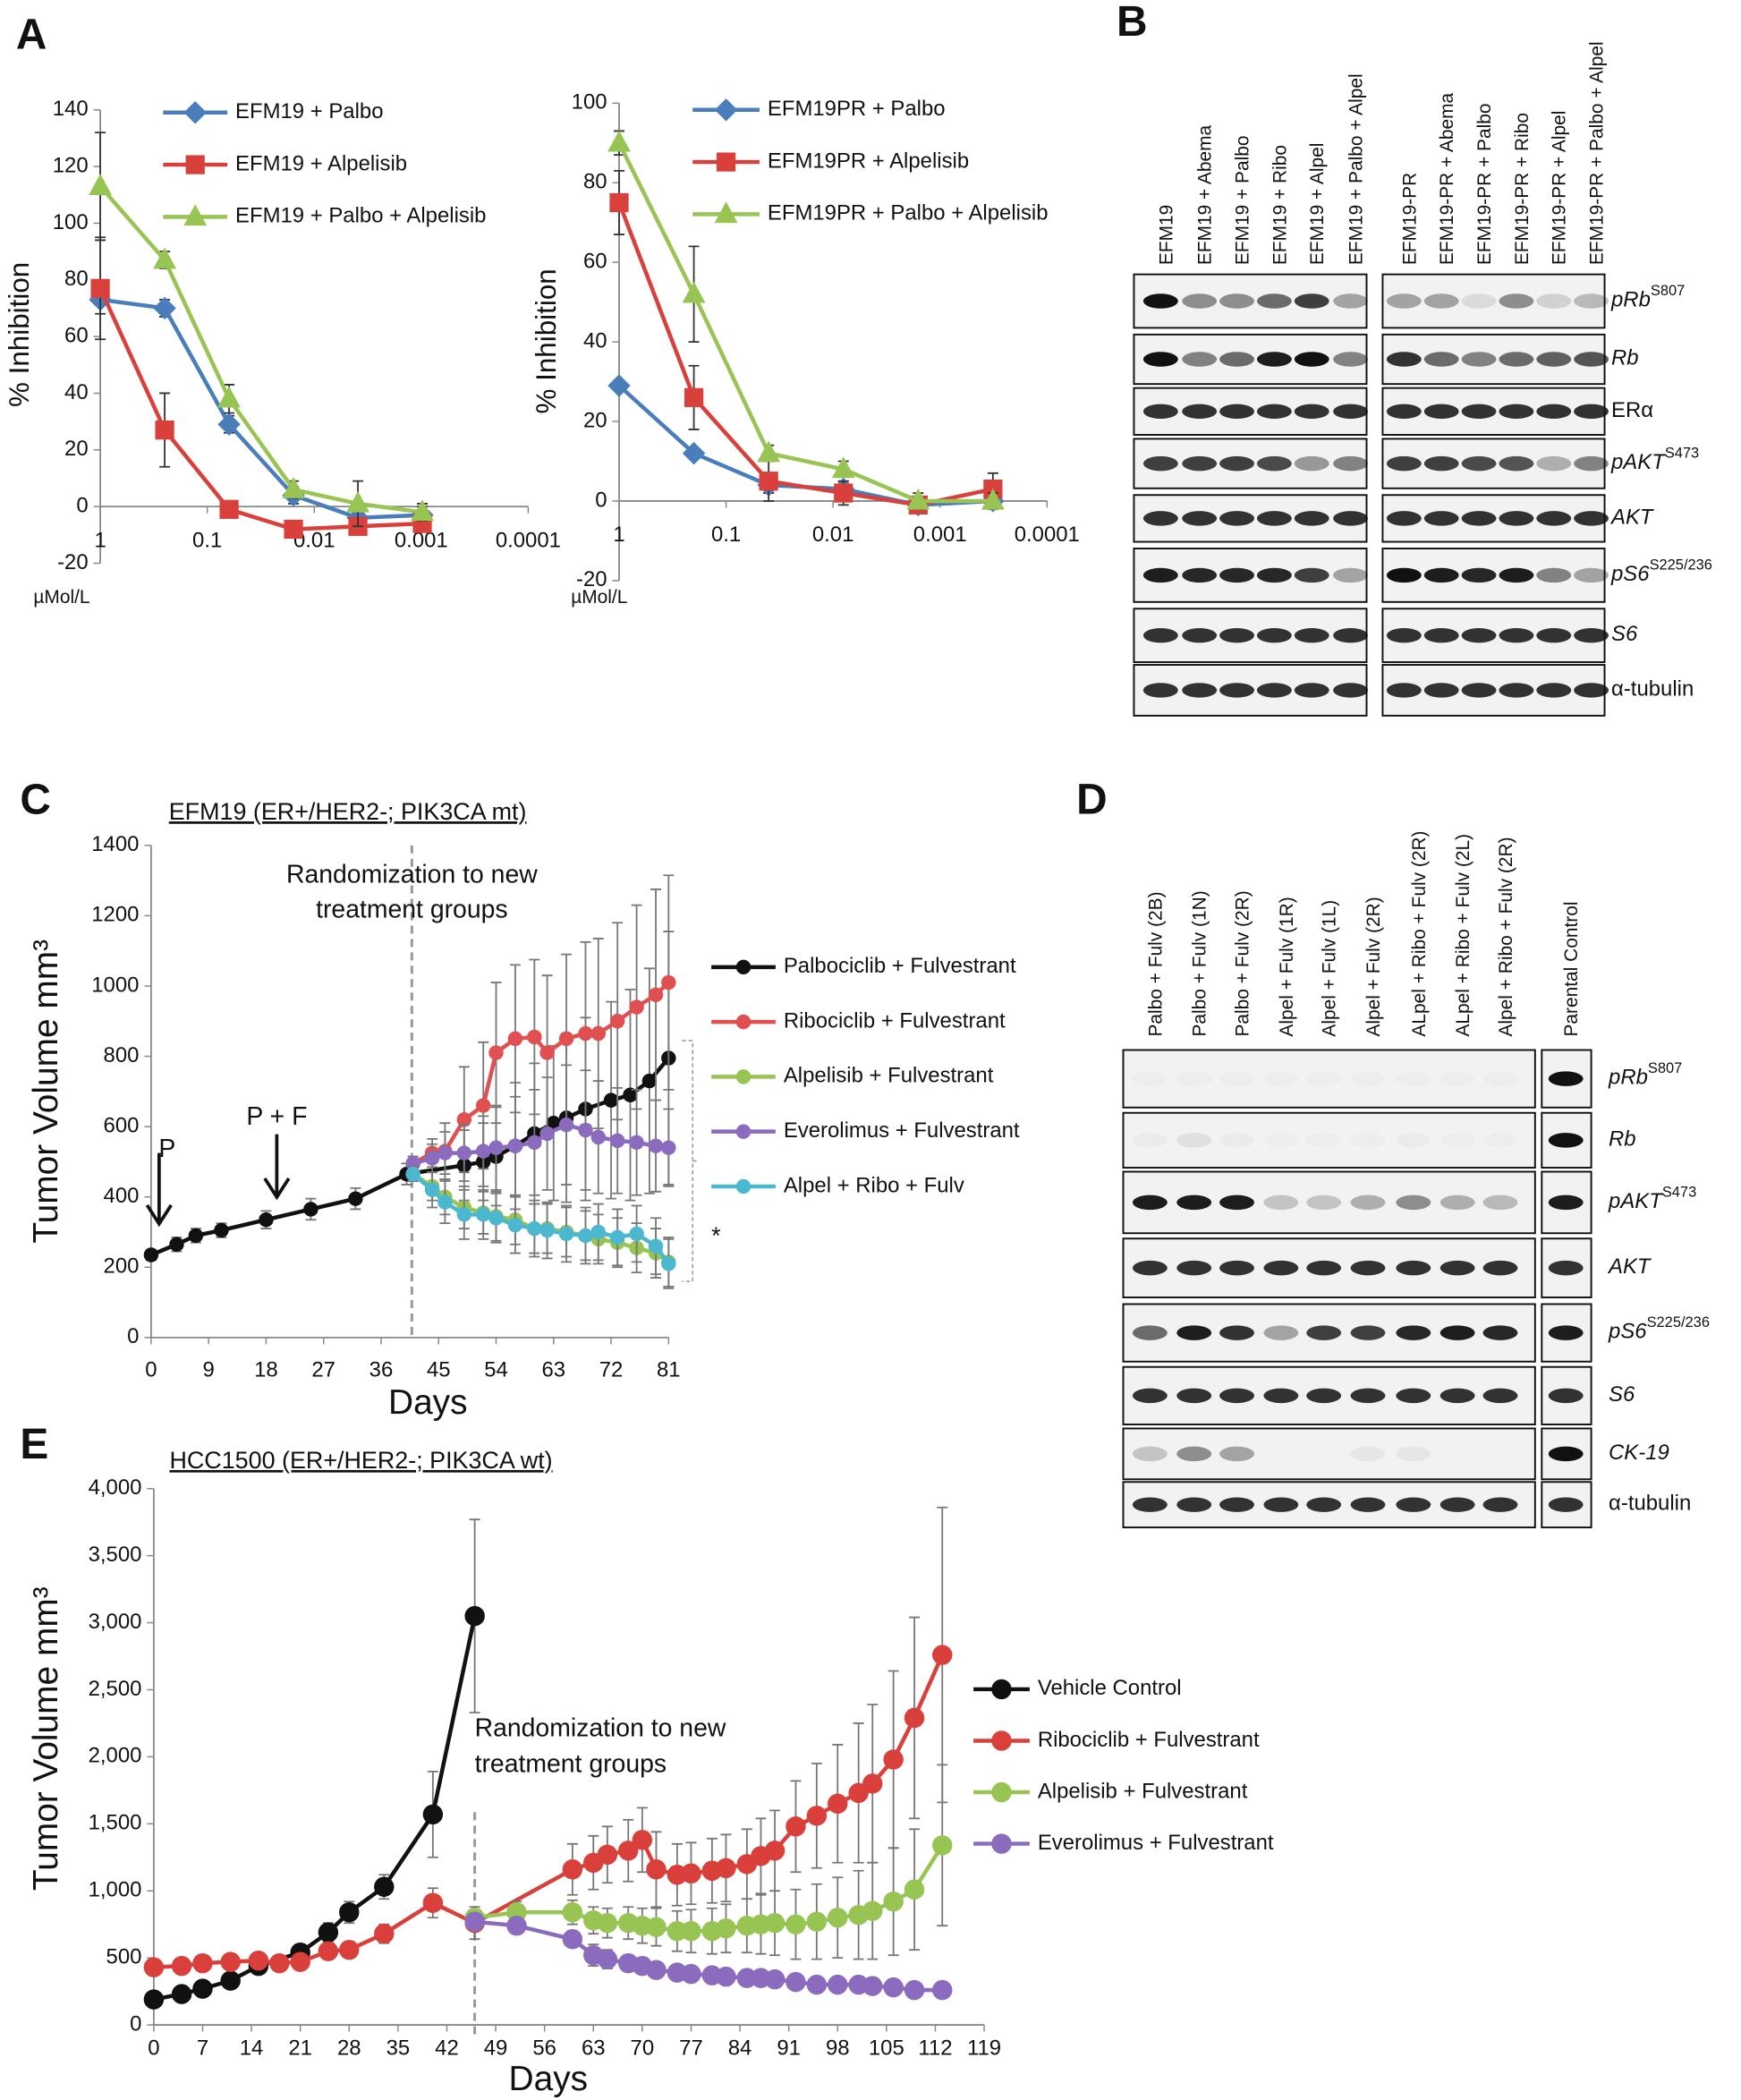 The image size is (1741, 2100). I want to click on row-label: α-tubulin, so click(1652, 689).